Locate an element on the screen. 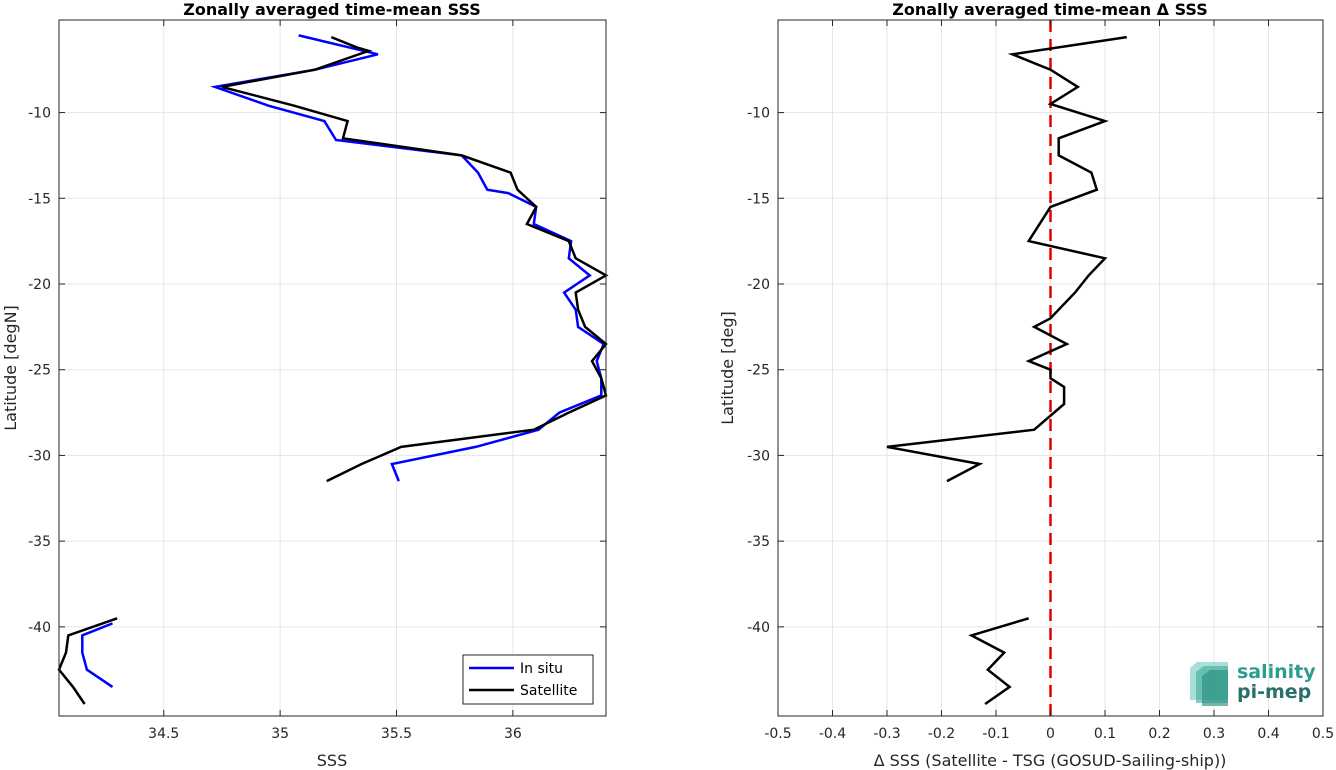  x-tick-label-right: 0 is located at coordinates (1050, 734).